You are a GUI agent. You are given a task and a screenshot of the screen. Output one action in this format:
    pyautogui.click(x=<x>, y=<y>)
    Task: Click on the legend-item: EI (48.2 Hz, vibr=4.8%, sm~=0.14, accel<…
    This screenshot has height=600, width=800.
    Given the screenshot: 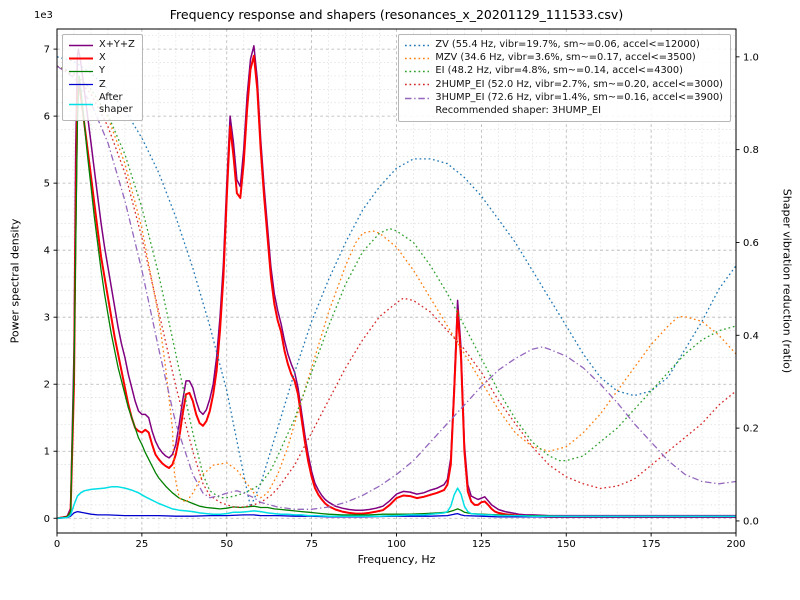 What is the action you would take?
    pyautogui.click(x=563, y=71)
    